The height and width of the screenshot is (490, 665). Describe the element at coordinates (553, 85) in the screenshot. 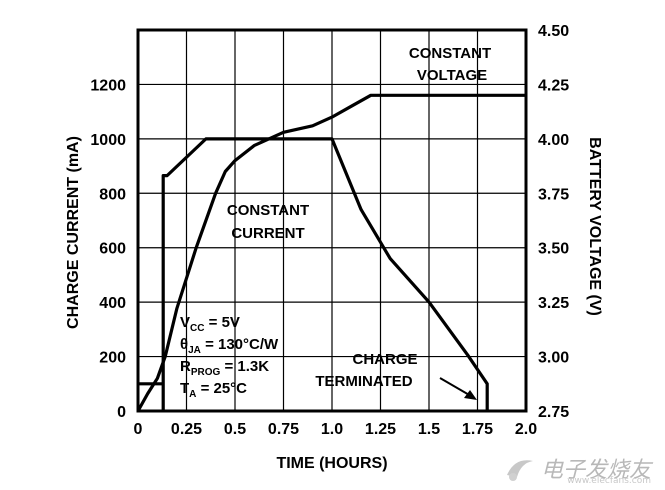

I see `y2-tick-label: 4.25` at that location.